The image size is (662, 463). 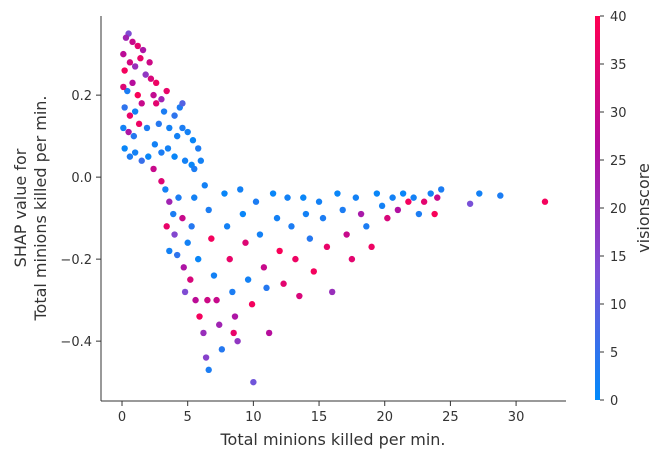 I want to click on colorbar-tick-label: 35, so click(x=618, y=65).